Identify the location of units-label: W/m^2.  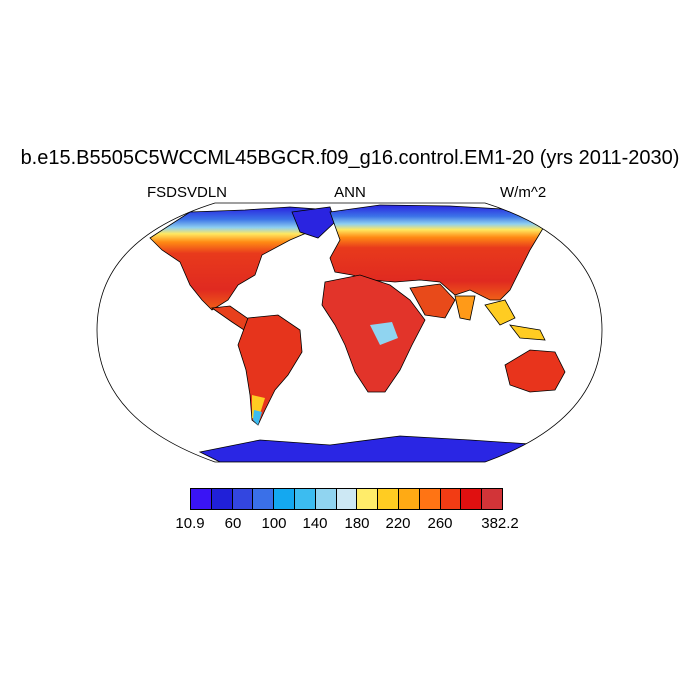
(523, 192).